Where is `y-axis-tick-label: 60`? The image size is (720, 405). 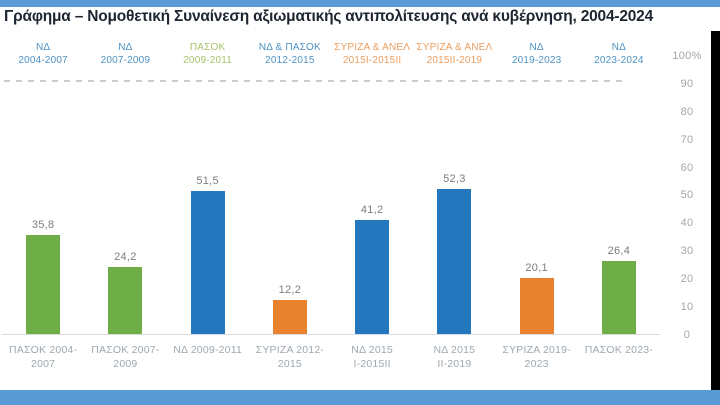 y-axis-tick-label: 60 is located at coordinates (687, 167).